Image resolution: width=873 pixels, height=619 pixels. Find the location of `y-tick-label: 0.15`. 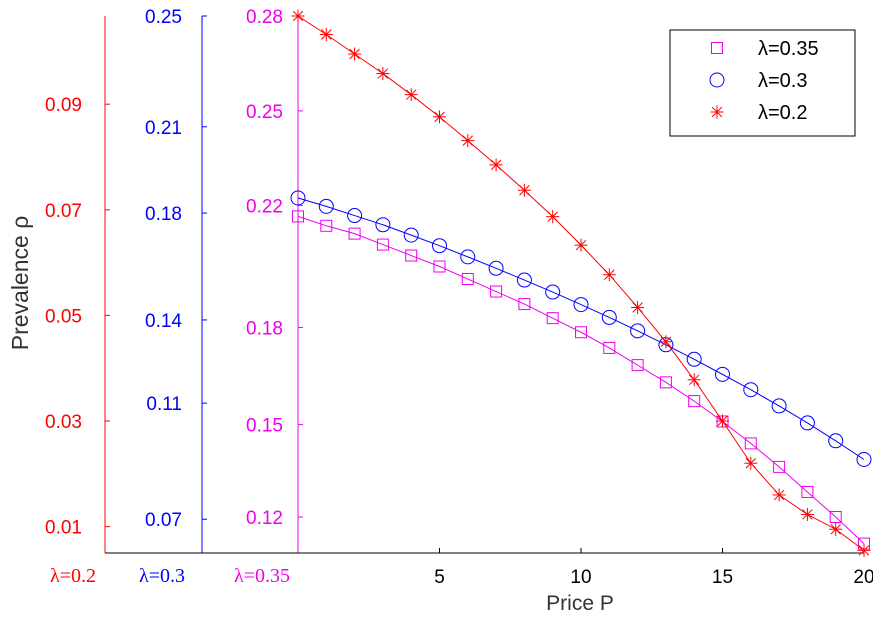

y-tick-label: 0.15 is located at coordinates (264, 426).